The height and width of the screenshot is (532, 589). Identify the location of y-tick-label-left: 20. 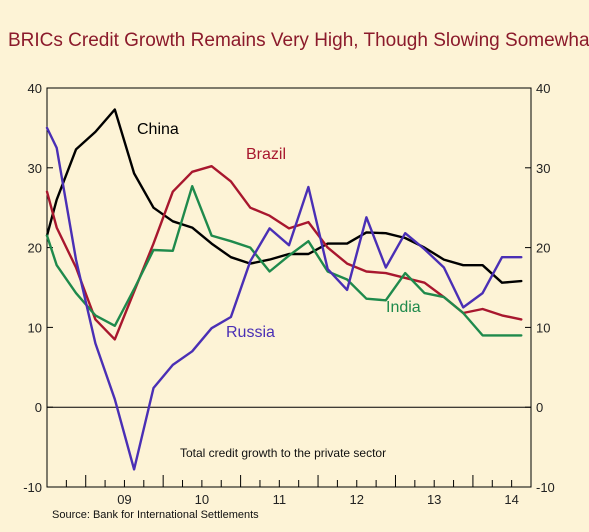
(35, 248).